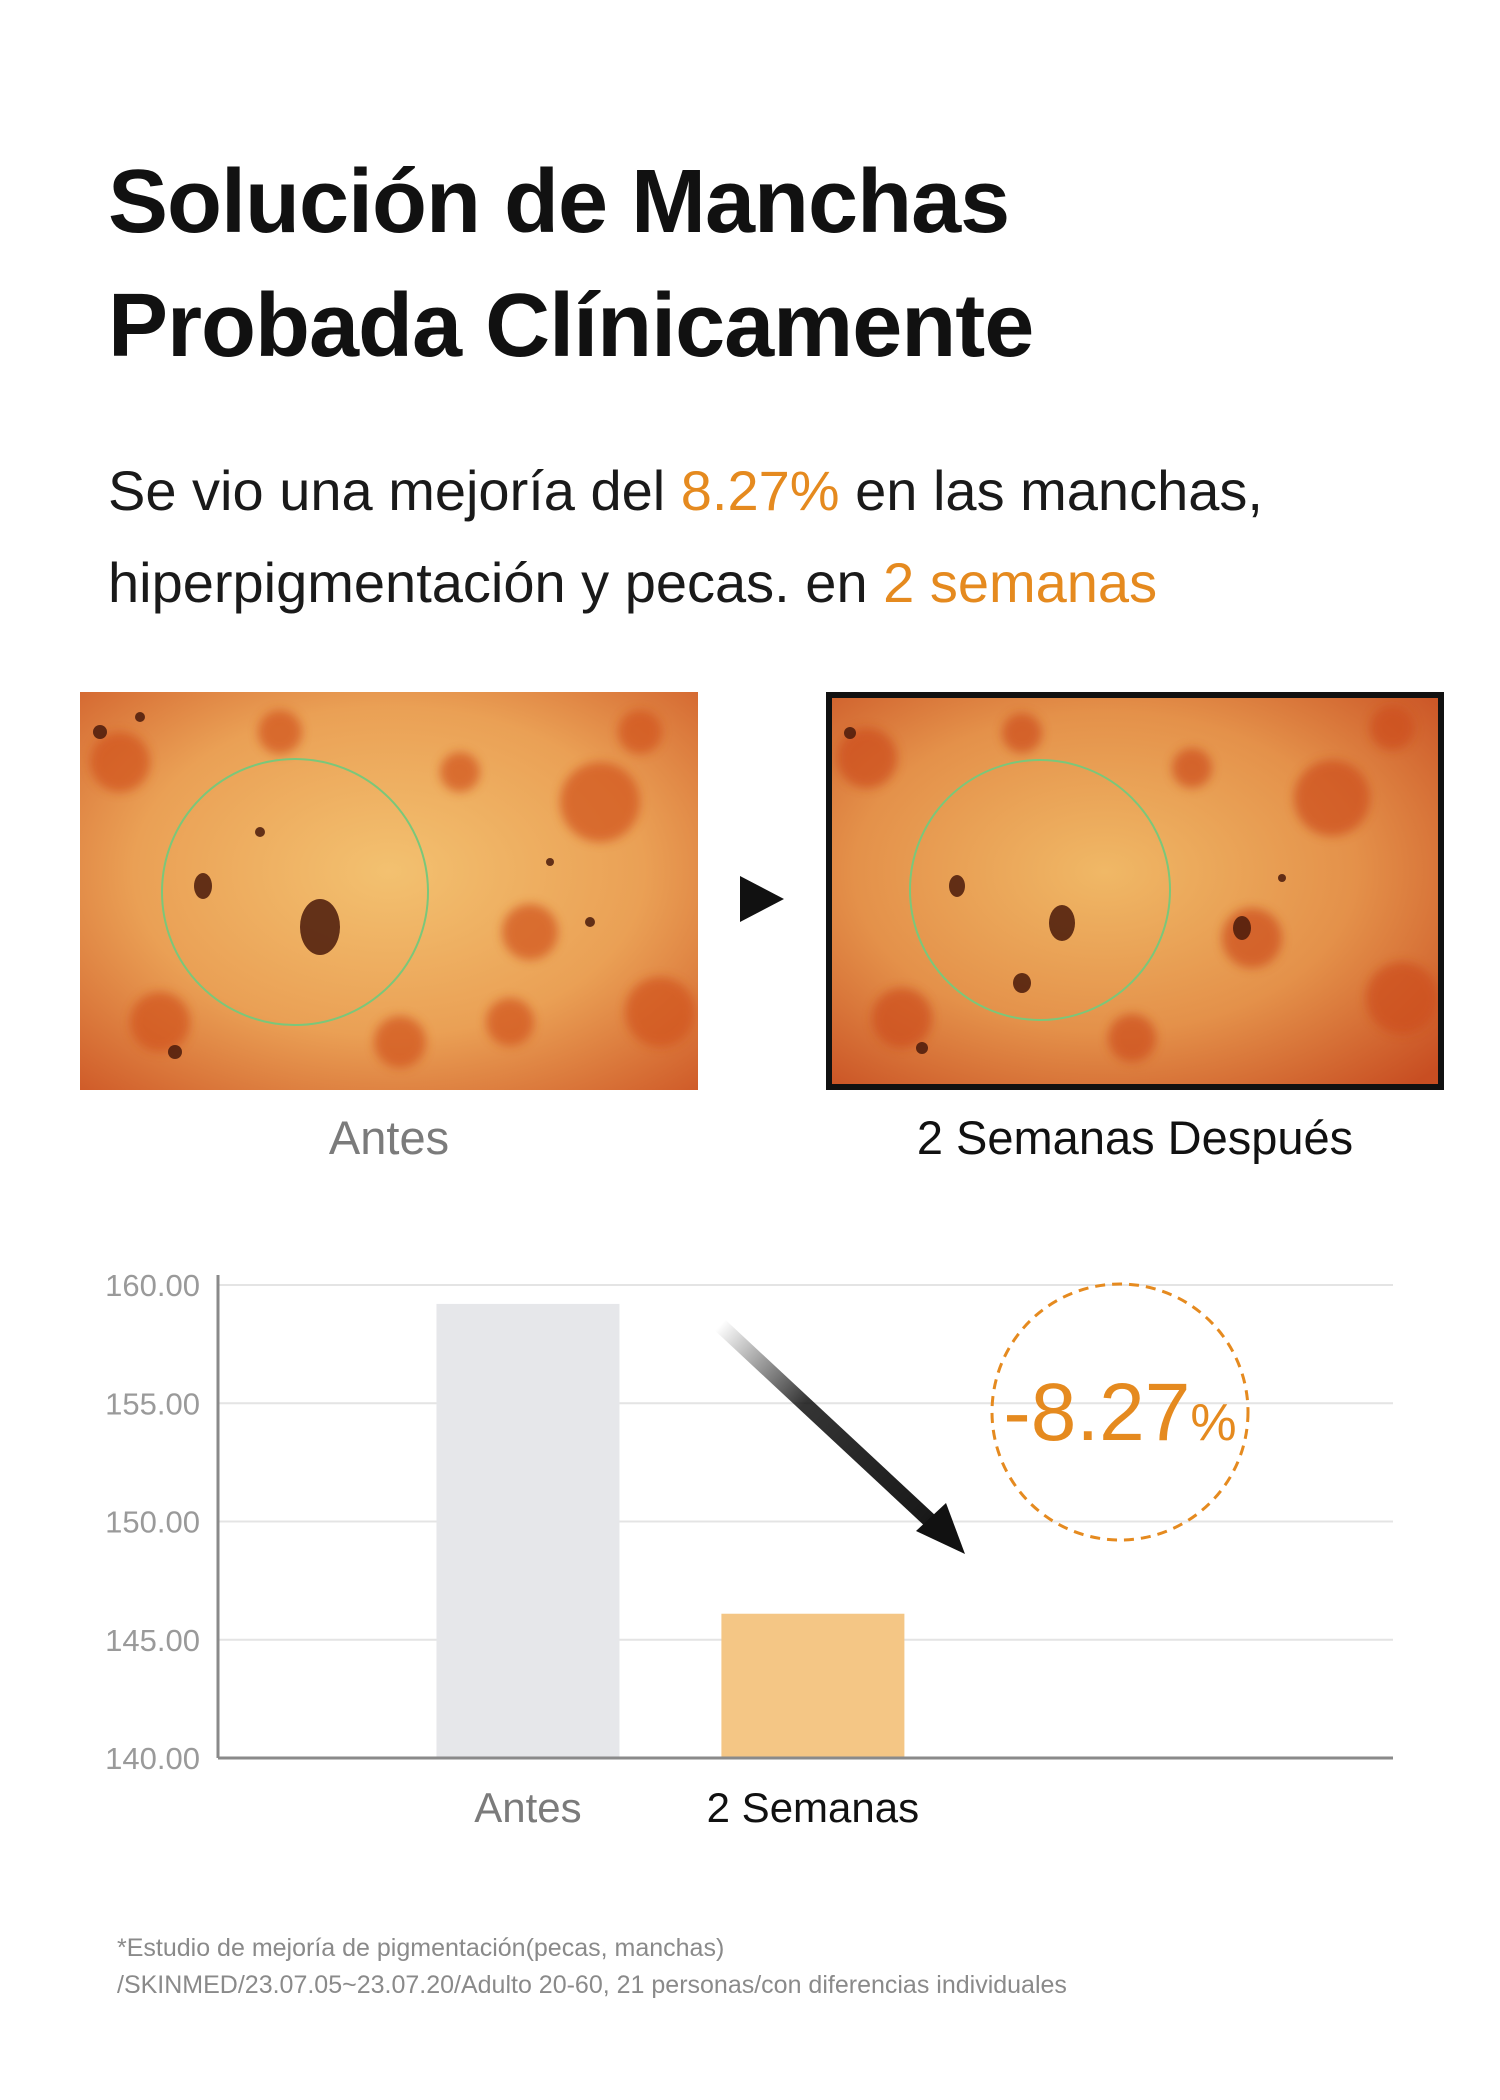 This screenshot has height=2100, width=1500. What do you see at coordinates (394, 490) in the screenshot?
I see `subtitle-text: Se vio una mejoría del` at bounding box center [394, 490].